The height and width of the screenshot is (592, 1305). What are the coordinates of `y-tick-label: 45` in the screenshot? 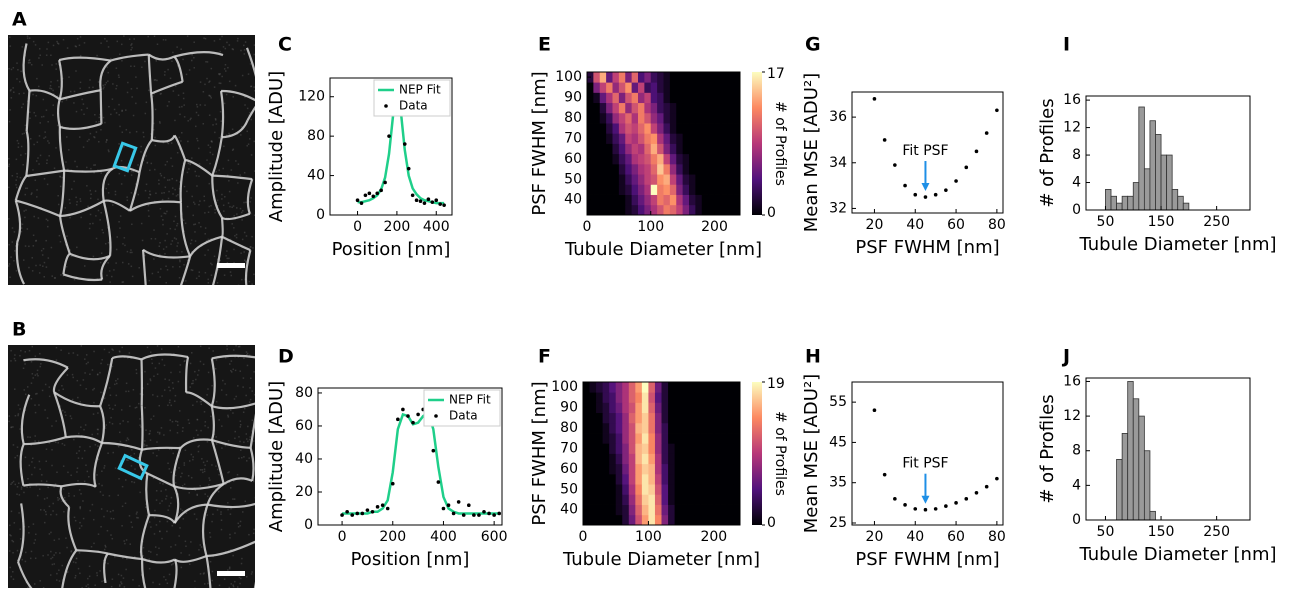 It's located at (838, 442).